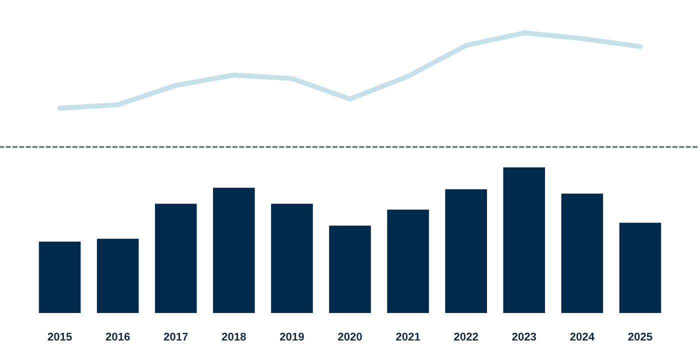 The width and height of the screenshot is (700, 351). Describe the element at coordinates (118, 336) in the screenshot. I see `x-tick-label: 2016` at that location.